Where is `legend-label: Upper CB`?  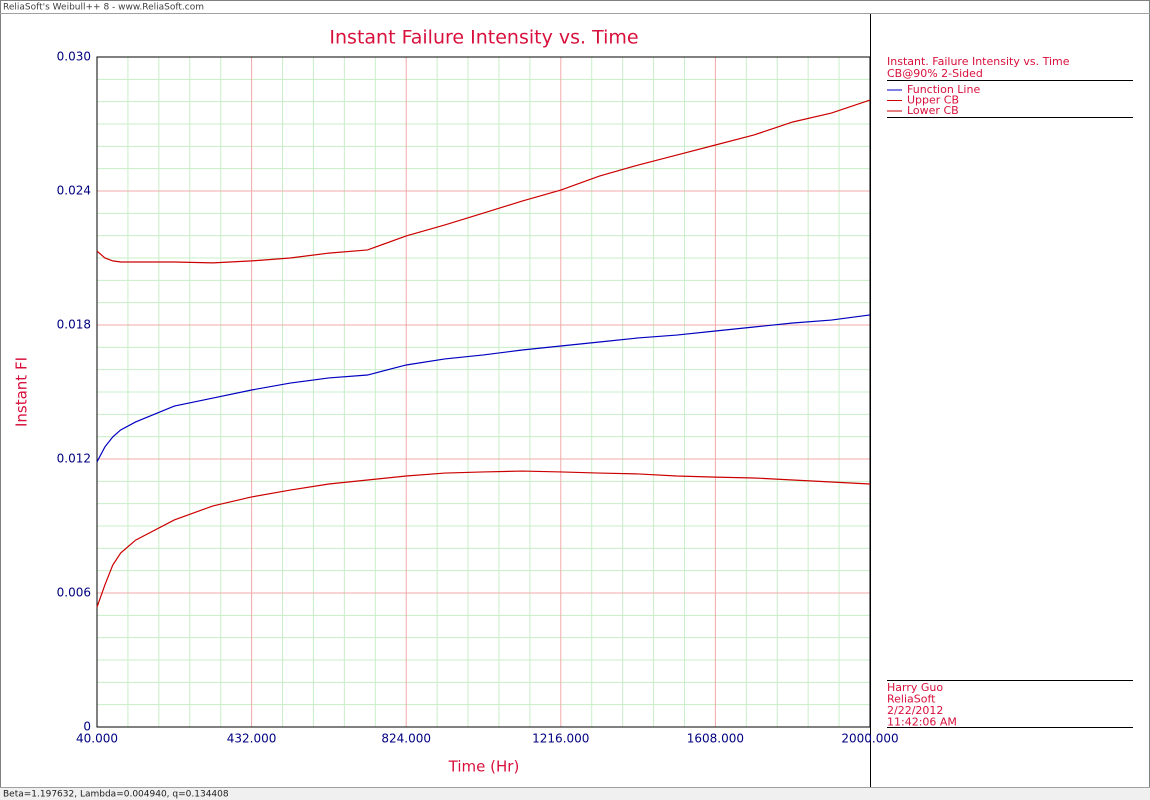 legend-label: Upper CB is located at coordinates (933, 100).